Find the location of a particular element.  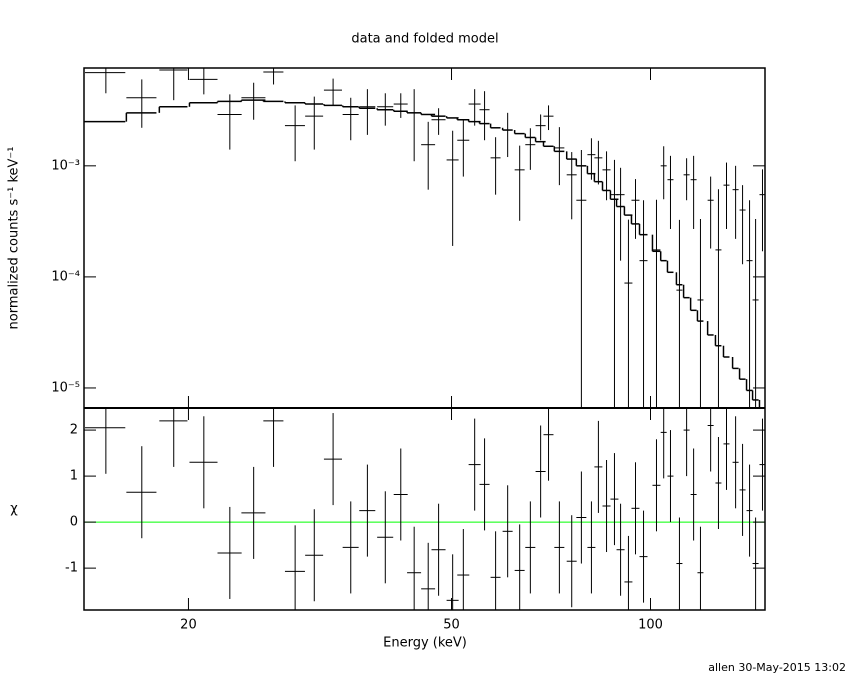

y-tick-label: 0 is located at coordinates (74, 522).